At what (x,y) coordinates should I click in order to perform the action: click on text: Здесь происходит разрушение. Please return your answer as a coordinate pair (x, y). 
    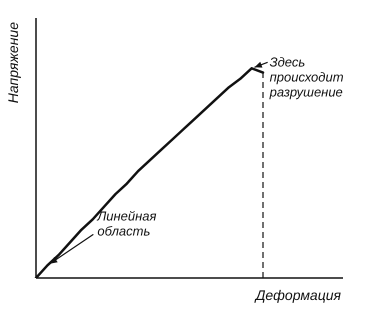
    Looking at the image, I should click on (306, 77).